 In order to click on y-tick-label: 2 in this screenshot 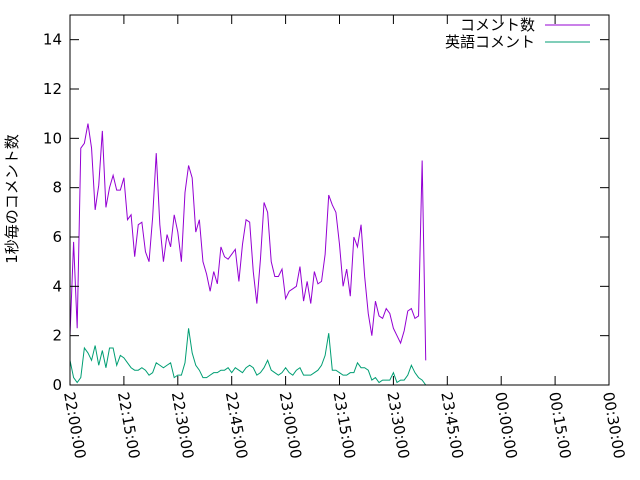, I will do `click(57, 336)`.